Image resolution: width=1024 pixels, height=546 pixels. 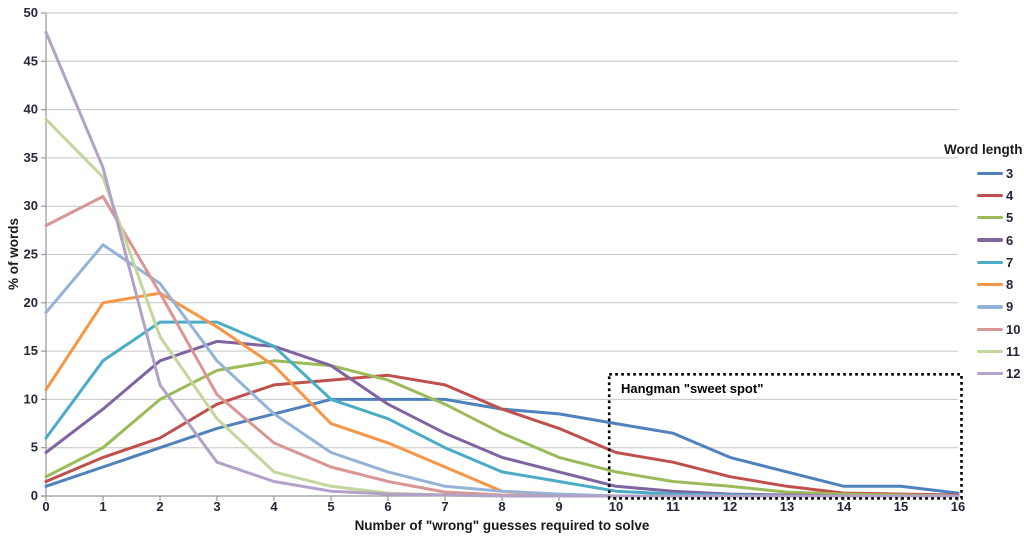 What do you see at coordinates (1010, 262) in the screenshot?
I see `legend-item-label: 7` at bounding box center [1010, 262].